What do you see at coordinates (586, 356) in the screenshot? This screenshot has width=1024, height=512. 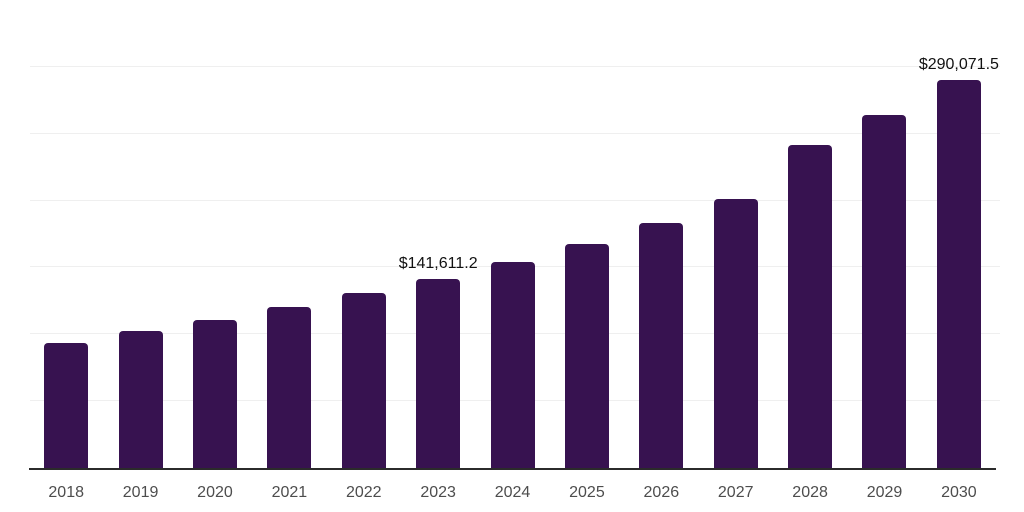 I see `bar-2025` at bounding box center [586, 356].